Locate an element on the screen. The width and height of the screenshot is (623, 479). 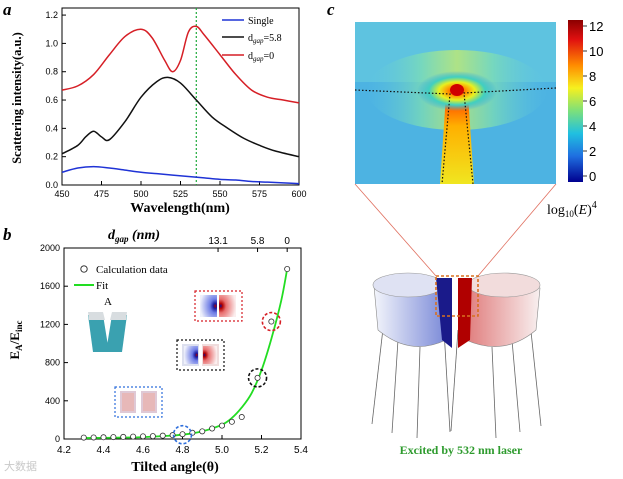
gap-field-right is located at coordinates (465, 313).